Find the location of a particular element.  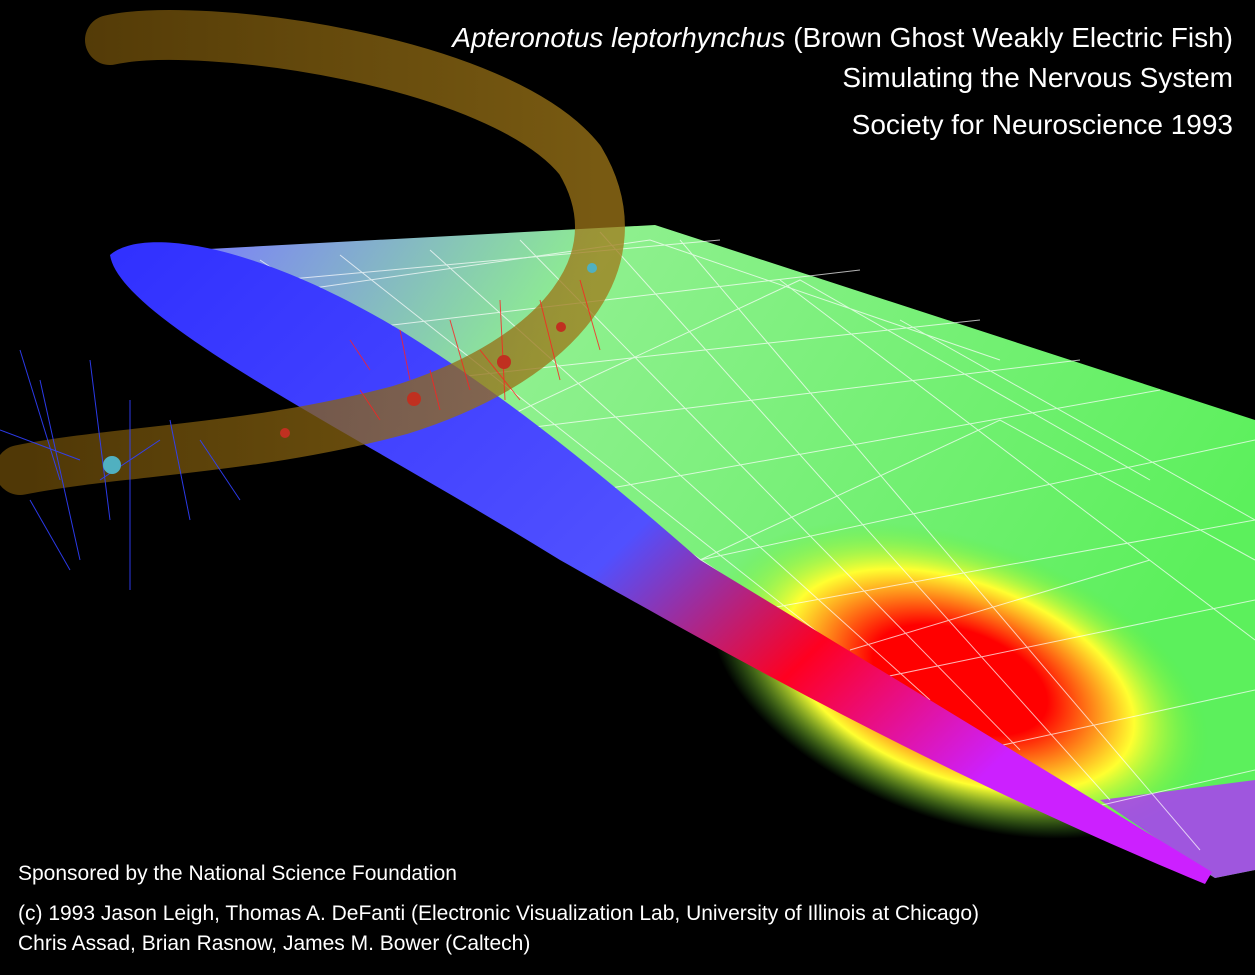

red-dendrites is located at coordinates (475, 350).